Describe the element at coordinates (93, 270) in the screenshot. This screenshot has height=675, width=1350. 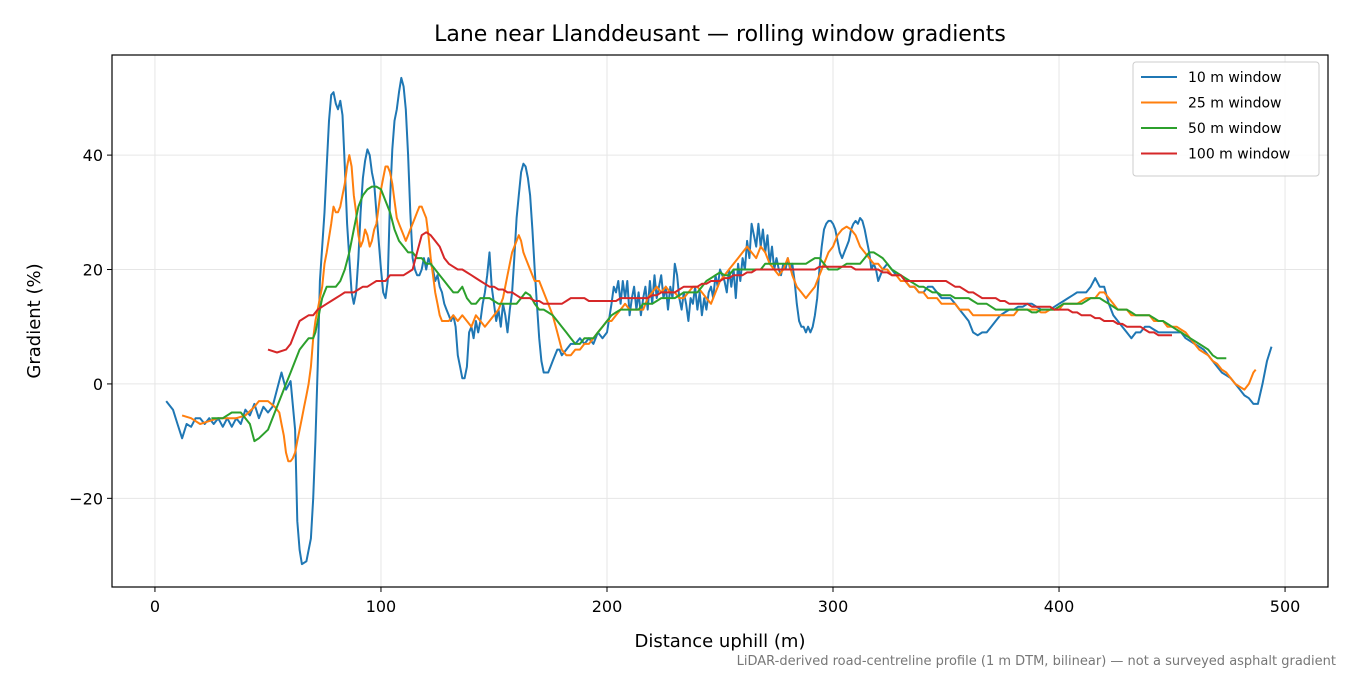
I see `y-tick-label: 20` at that location.